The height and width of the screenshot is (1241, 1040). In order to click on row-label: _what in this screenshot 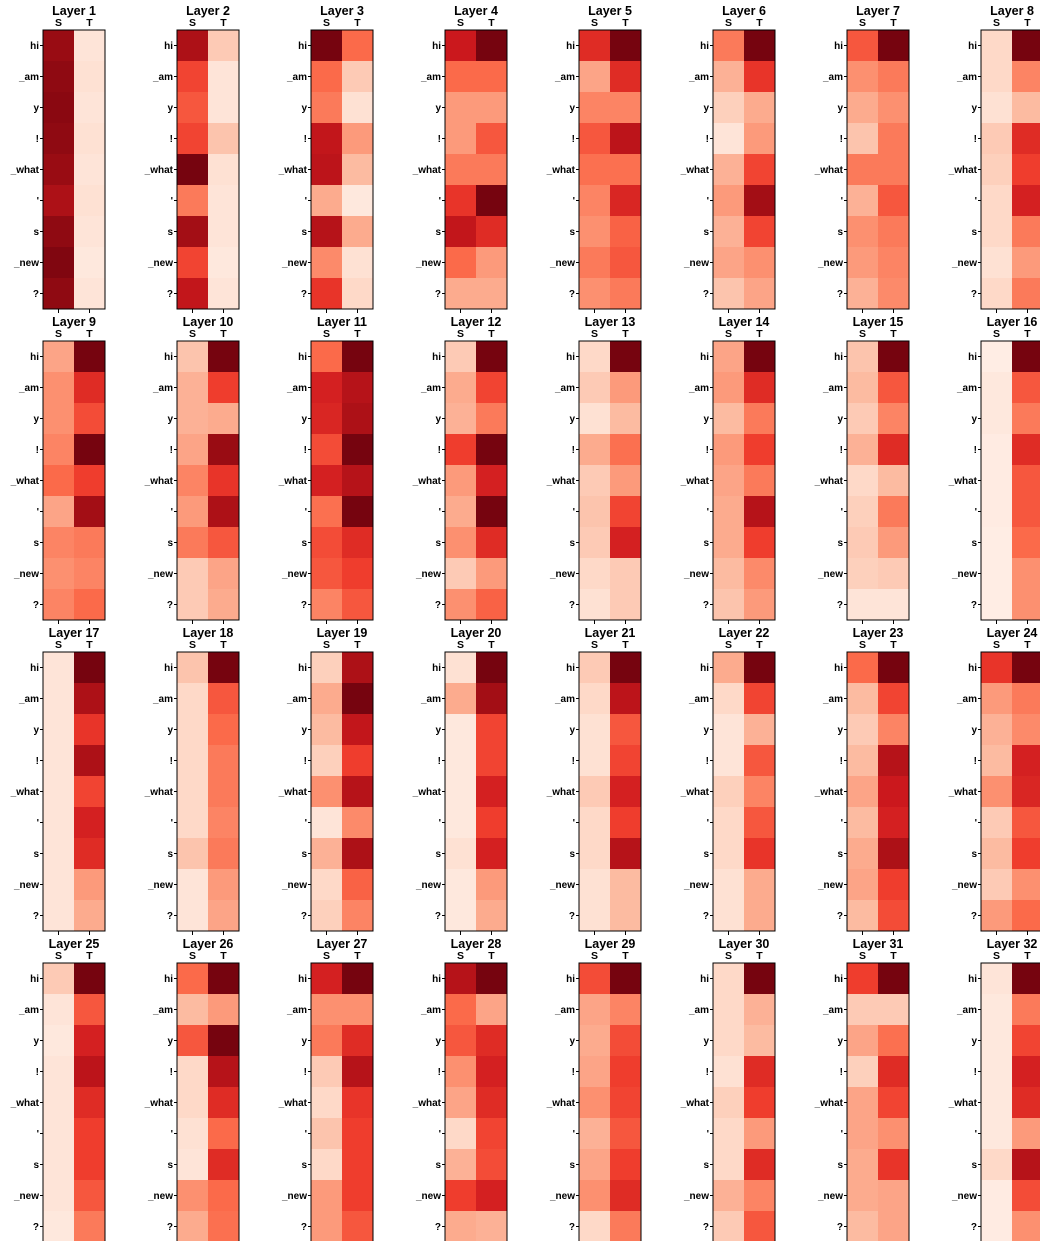, I will do `click(695, 481)`.